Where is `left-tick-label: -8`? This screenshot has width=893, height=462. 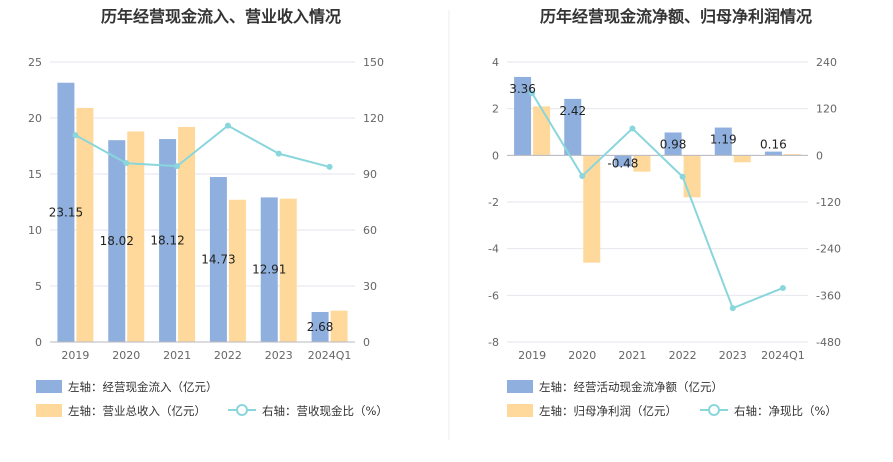 left-tick-label: -8 is located at coordinates (493, 342).